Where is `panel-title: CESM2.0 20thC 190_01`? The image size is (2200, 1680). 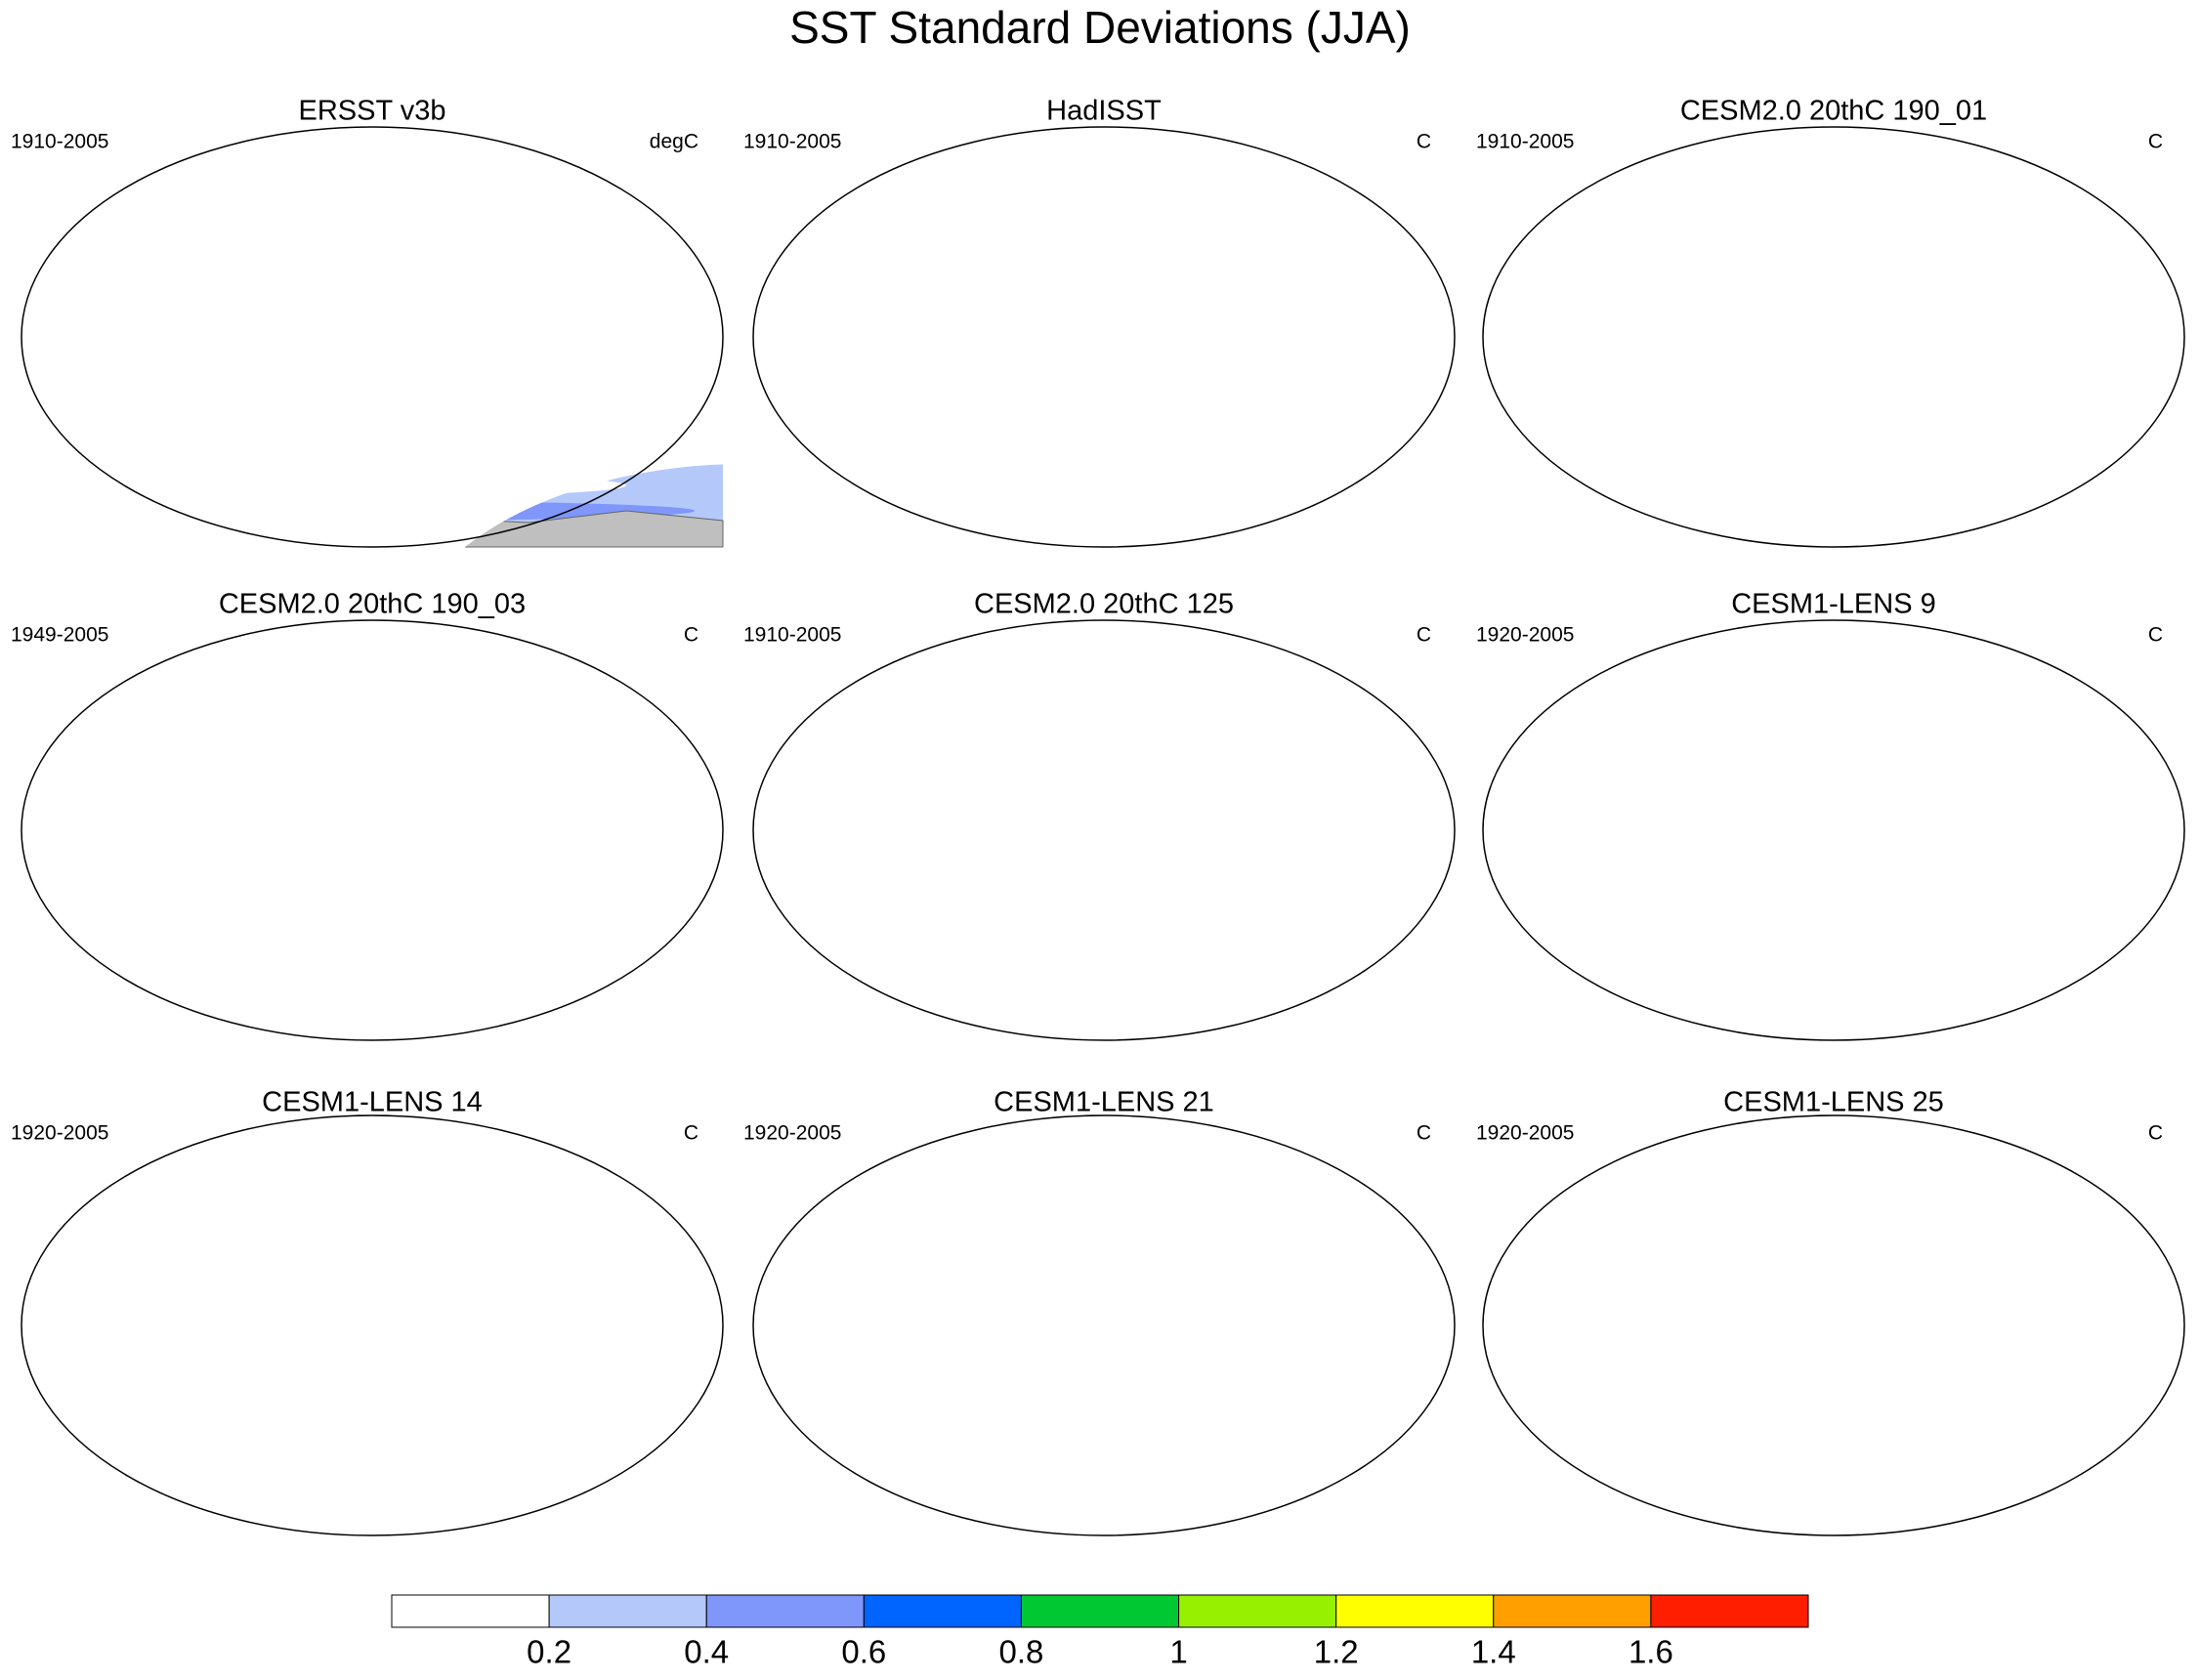 panel-title: CESM2.0 20thC 190_01 is located at coordinates (1834, 111).